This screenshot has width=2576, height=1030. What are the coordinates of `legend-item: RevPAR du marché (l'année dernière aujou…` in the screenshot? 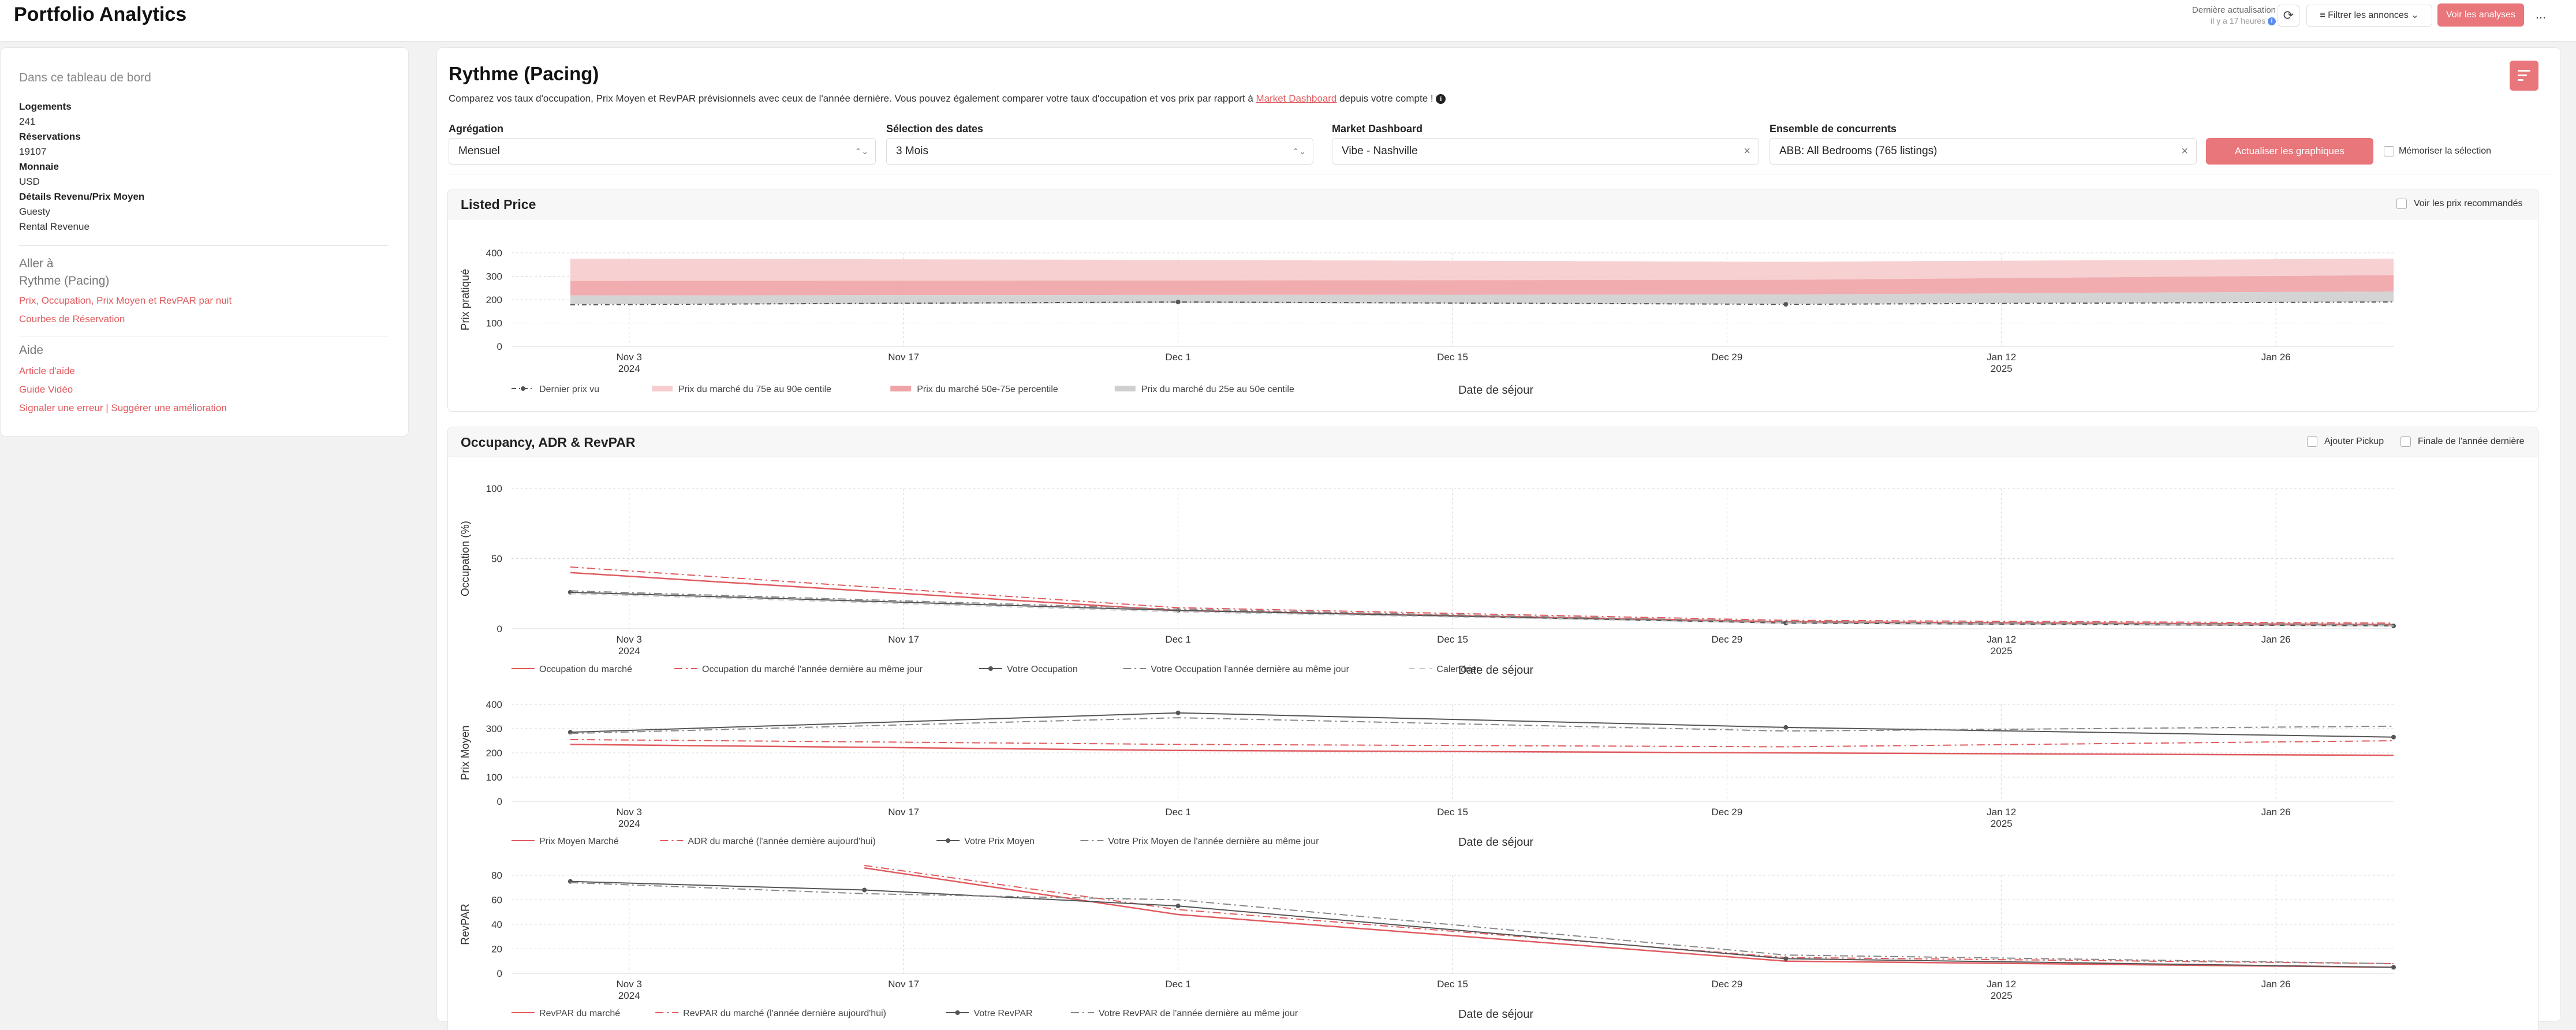 It's located at (784, 1013).